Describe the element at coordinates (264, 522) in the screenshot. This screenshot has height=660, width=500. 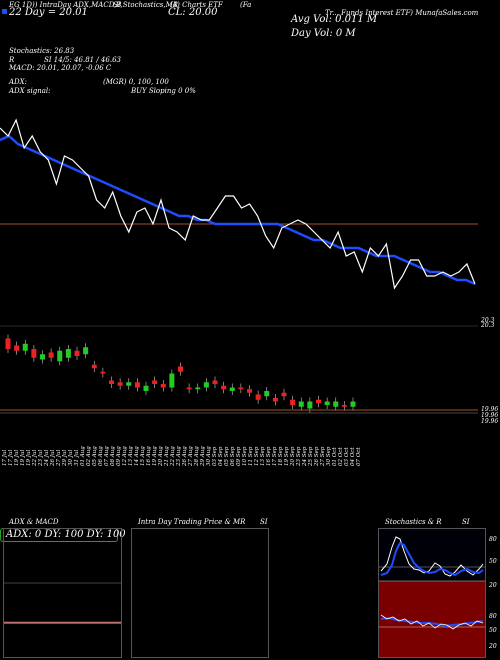
I see `intraday-panel-si: SI` at that location.